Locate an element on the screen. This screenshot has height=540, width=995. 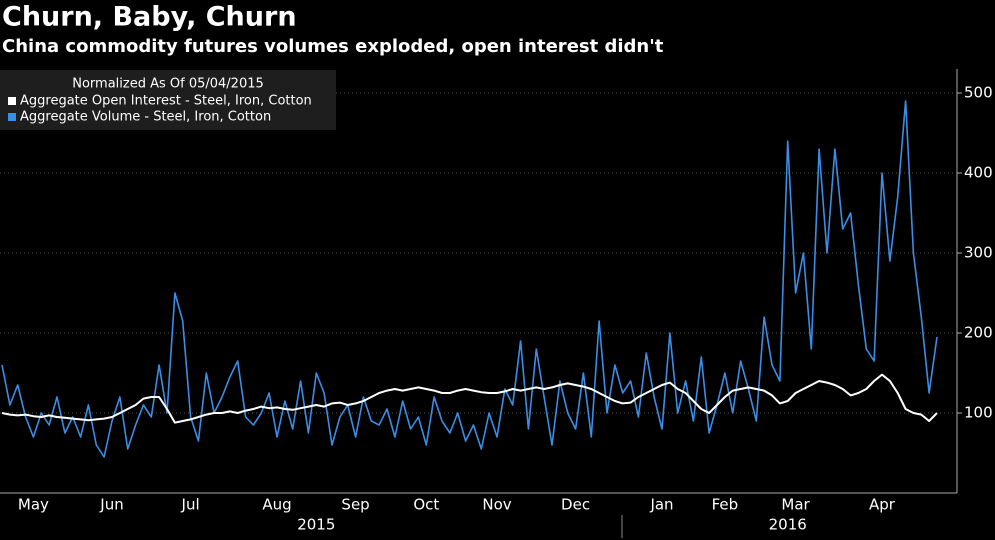
y-tick-label: 200 is located at coordinates (978, 333).